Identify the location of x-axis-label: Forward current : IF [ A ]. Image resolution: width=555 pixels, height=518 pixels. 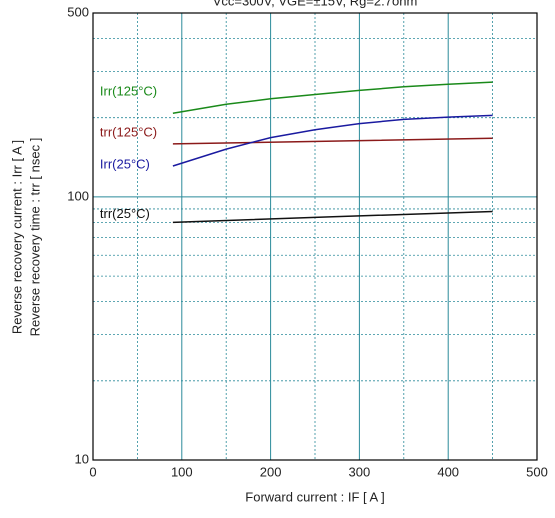
(314, 496).